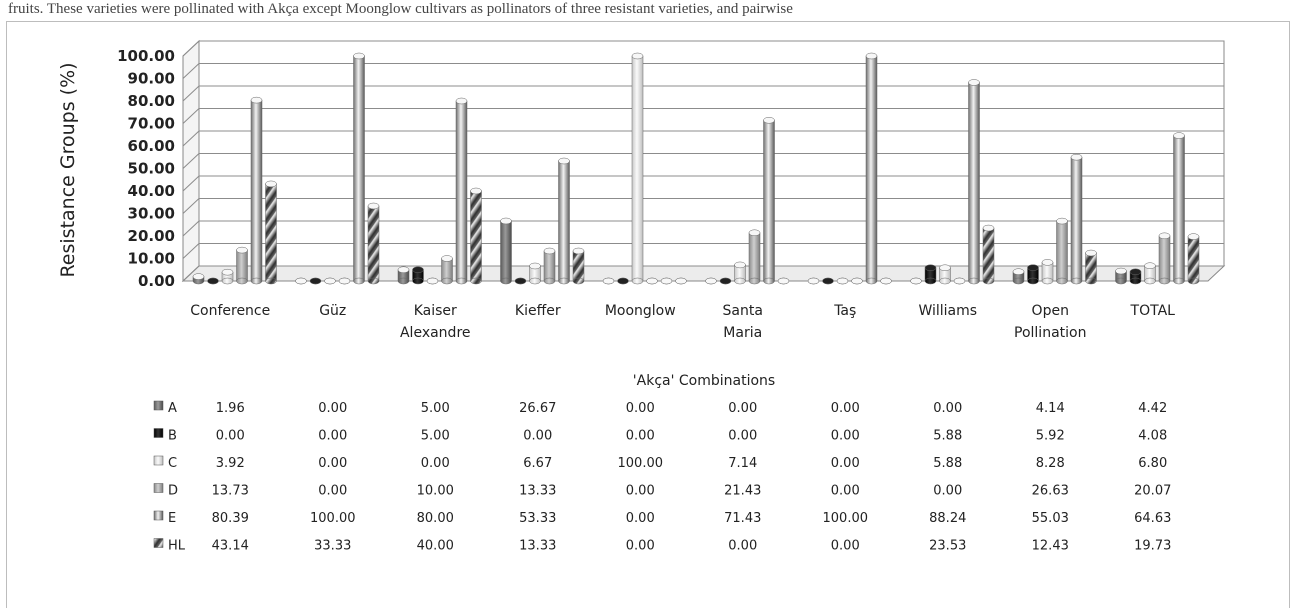 The image size is (1298, 608). What do you see at coordinates (1153, 311) in the screenshot?
I see `x-category-label: TOTAL` at bounding box center [1153, 311].